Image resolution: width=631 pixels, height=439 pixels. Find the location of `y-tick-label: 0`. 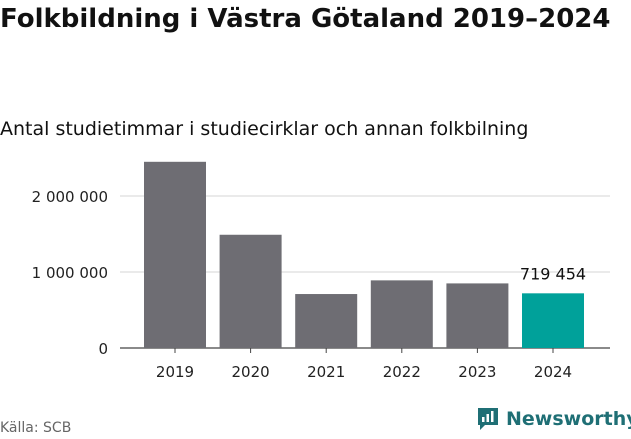

y-tick-label: 0 is located at coordinates (103, 349).